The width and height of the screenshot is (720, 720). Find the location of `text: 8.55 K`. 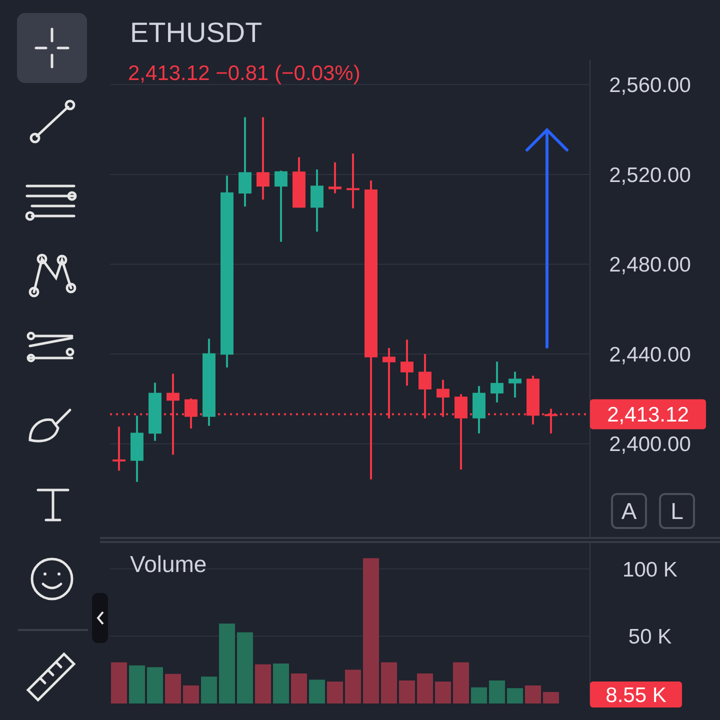

text: 8.55 K is located at coordinates (636, 695).